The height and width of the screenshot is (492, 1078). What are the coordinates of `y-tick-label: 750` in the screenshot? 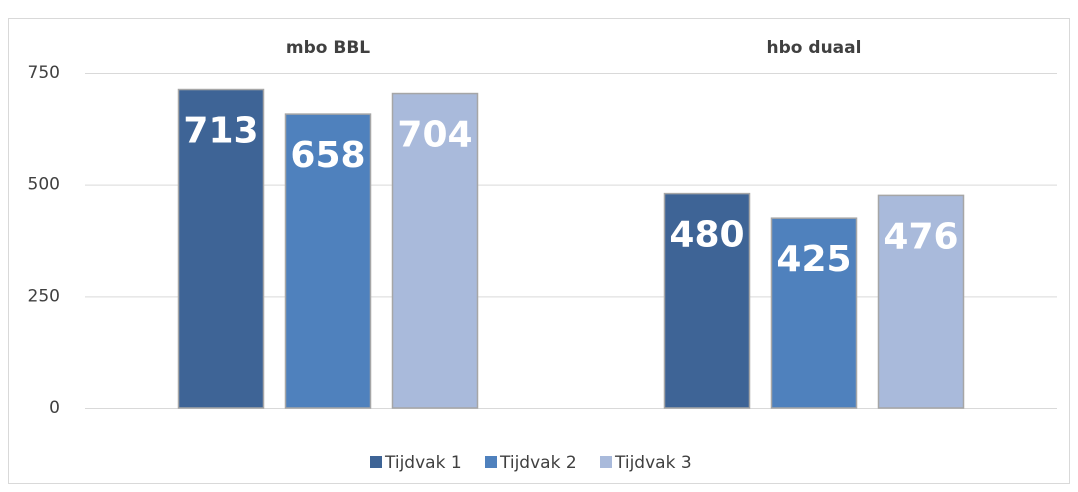 It's located at (44, 73).